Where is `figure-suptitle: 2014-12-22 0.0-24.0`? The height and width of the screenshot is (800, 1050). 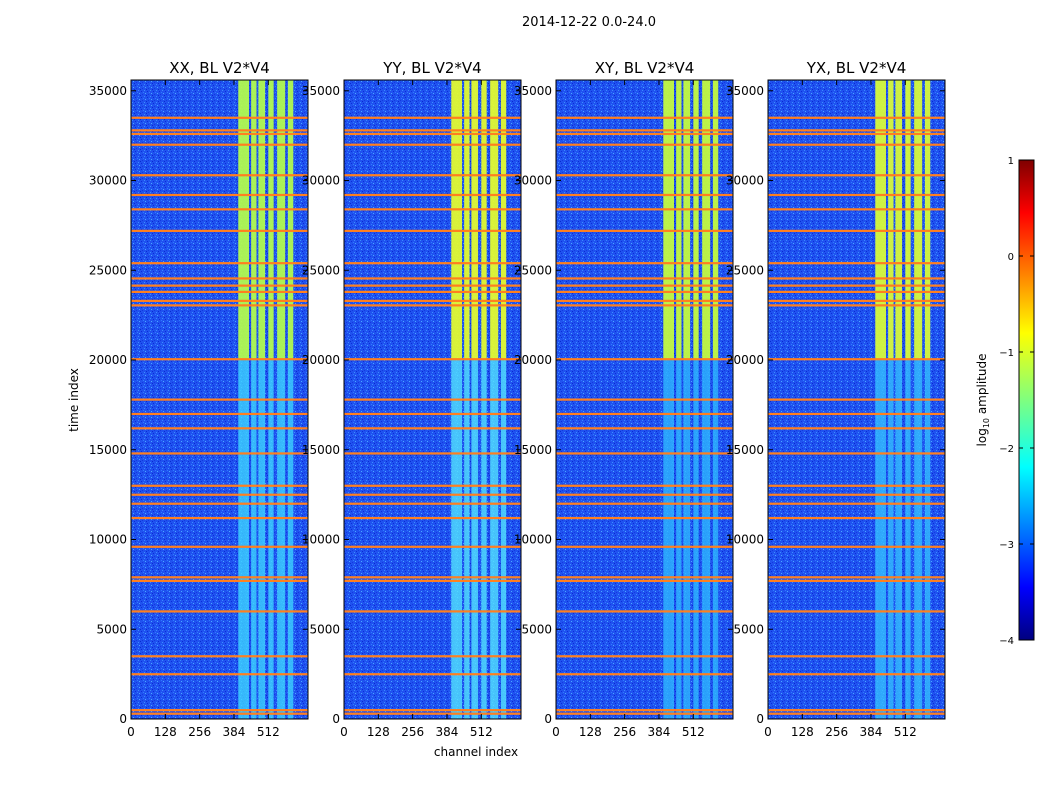 figure-suptitle: 2014-12-22 0.0-24.0 is located at coordinates (589, 22).